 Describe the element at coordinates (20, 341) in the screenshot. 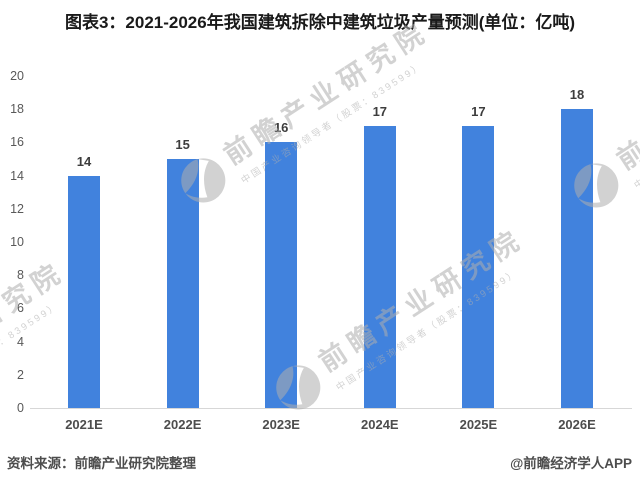

I see `y-axis-tick-label: 4` at that location.